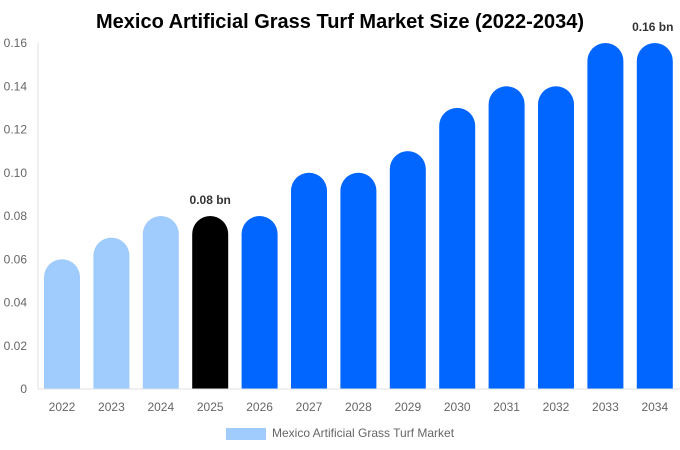  What do you see at coordinates (16, 86) in the screenshot?
I see `y-tick-label: 0.14` at bounding box center [16, 86].